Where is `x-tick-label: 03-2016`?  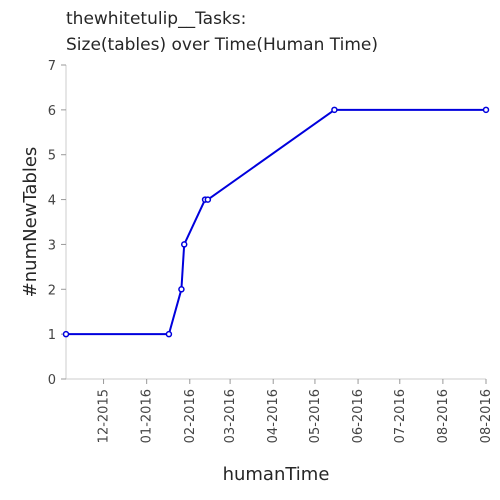
x-tick-label: 03-2016 is located at coordinates (230, 416).